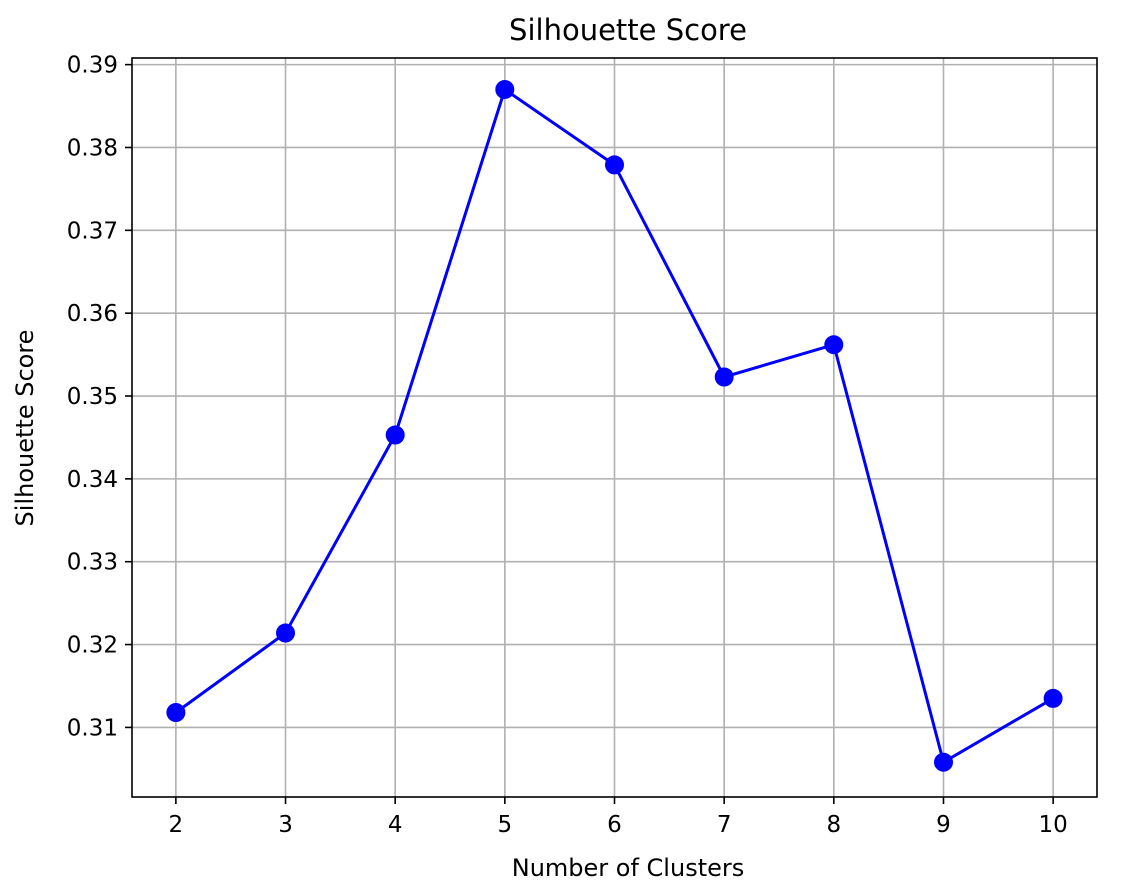  I want to click on chart-title: Silhouette Score, so click(628, 30).